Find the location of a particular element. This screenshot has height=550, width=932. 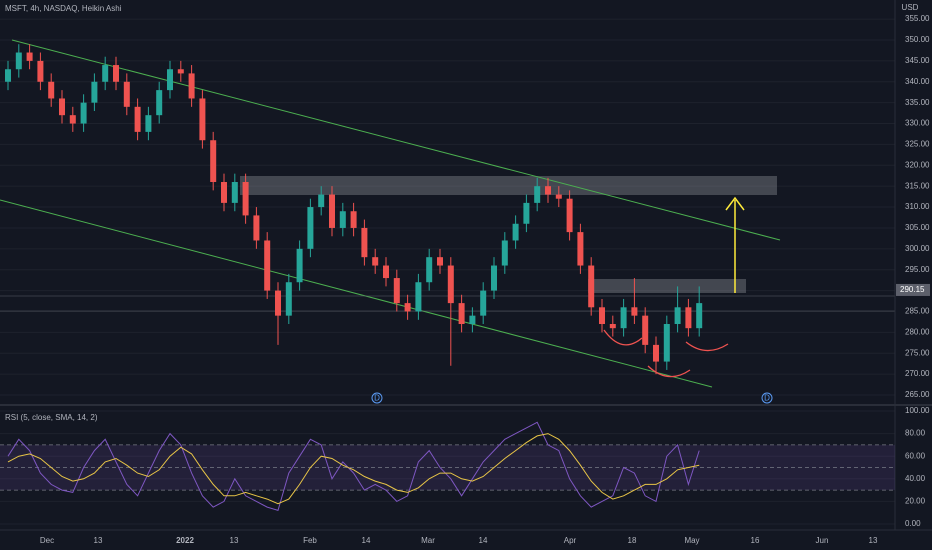

last-price-label: 290.15 is located at coordinates (912, 289).